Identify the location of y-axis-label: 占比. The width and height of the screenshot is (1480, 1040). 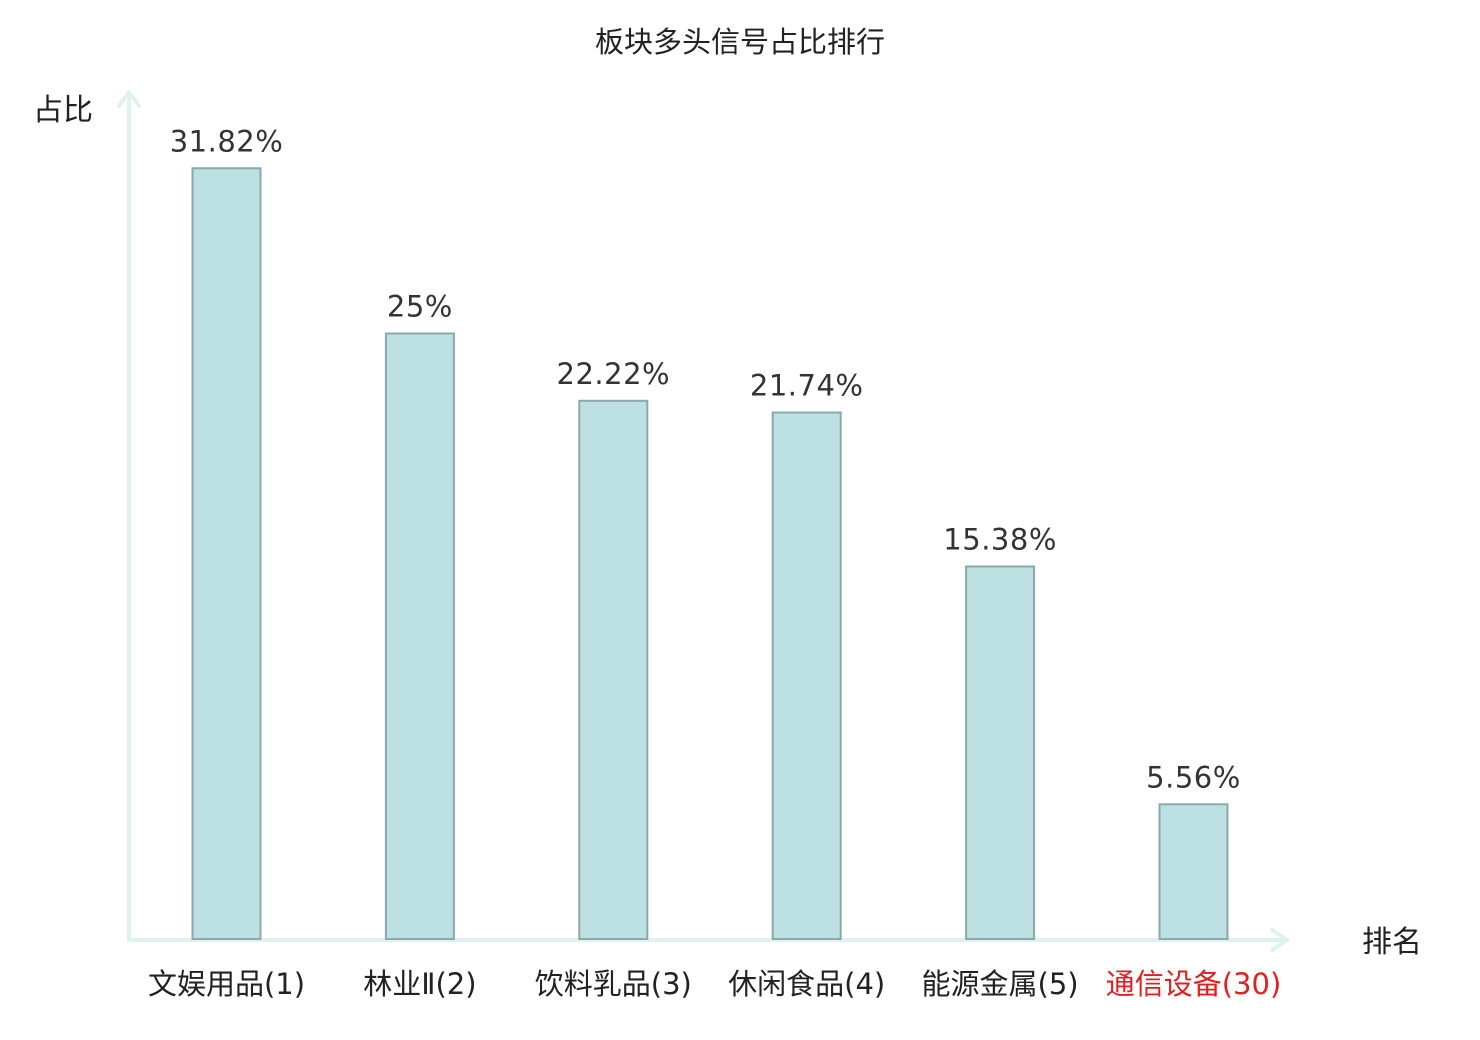
(63, 110).